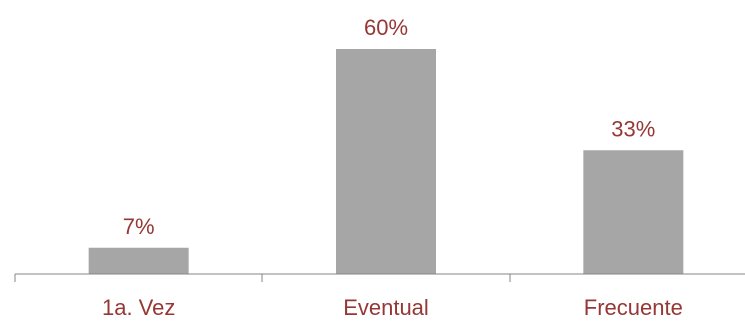 The image size is (745, 324). Describe the element at coordinates (379, 277) in the screenshot. I see `x-axis` at that location.